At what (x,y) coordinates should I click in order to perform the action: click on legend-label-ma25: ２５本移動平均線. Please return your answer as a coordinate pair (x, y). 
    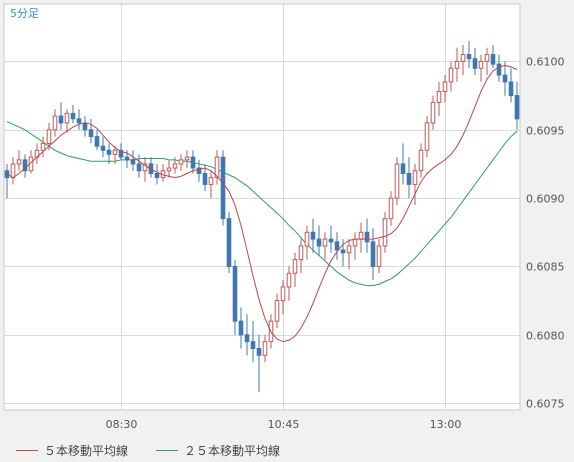
    Looking at the image, I should click on (232, 451).